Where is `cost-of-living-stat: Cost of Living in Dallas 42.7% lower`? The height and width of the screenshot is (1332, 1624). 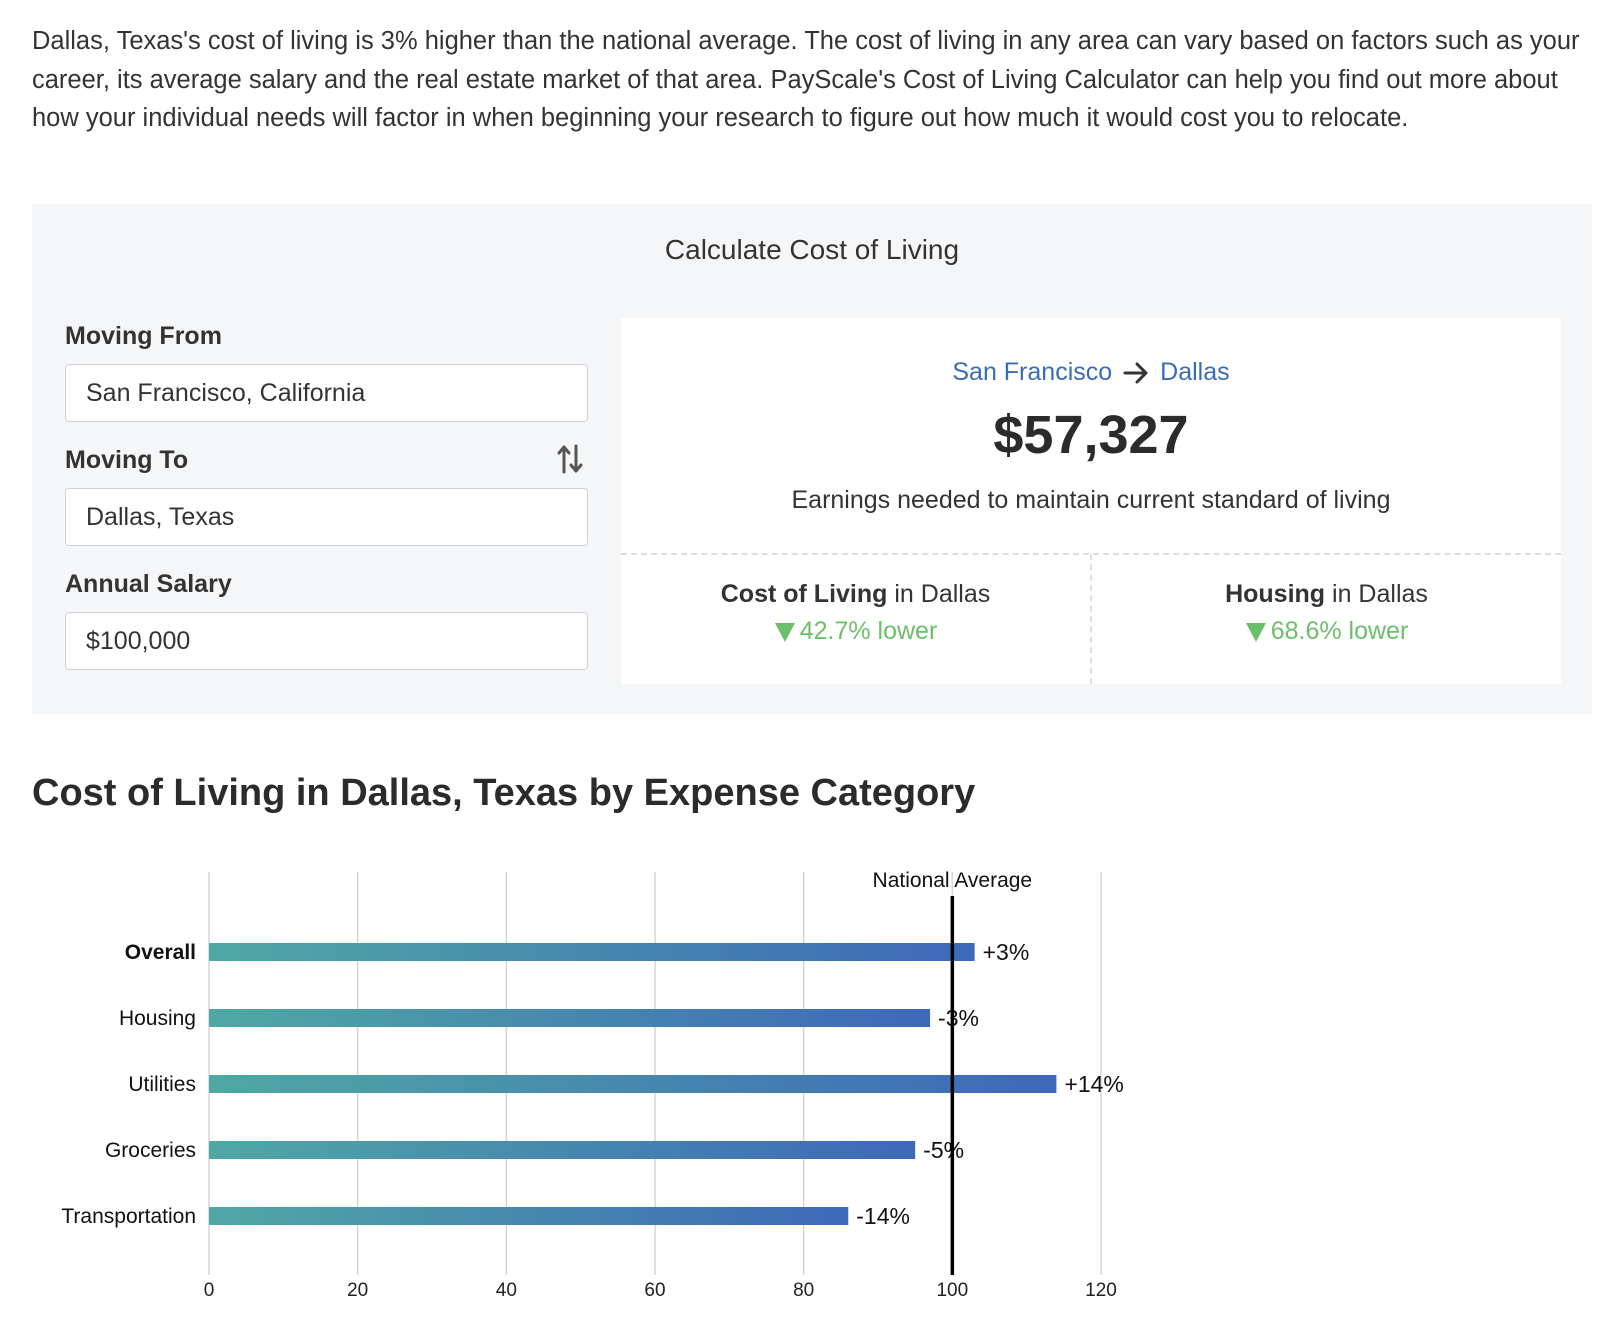
cost-of-living-stat: Cost of Living in Dallas 42.7% lower is located at coordinates (855, 613).